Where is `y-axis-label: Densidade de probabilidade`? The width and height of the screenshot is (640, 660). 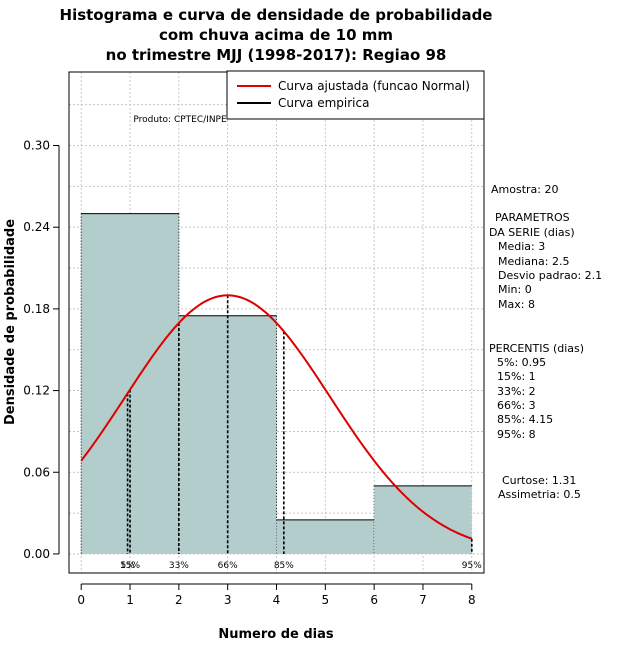
y-axis-label: Densidade de probabilidade is located at coordinates (10, 322).